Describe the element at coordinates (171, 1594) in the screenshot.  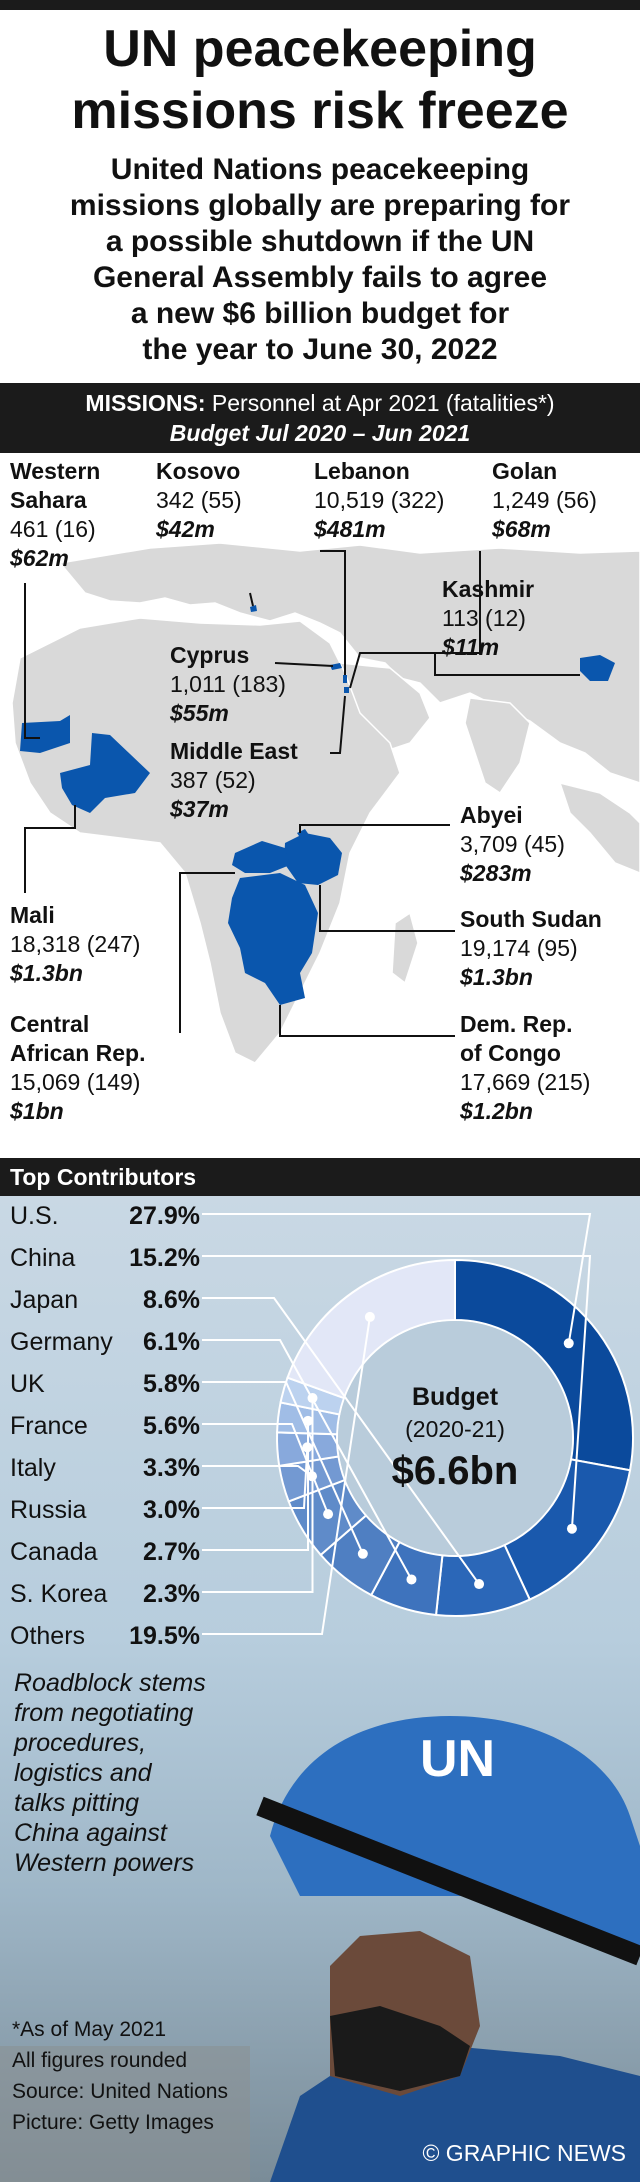
I see `contributor-share: 2.3%` at that location.